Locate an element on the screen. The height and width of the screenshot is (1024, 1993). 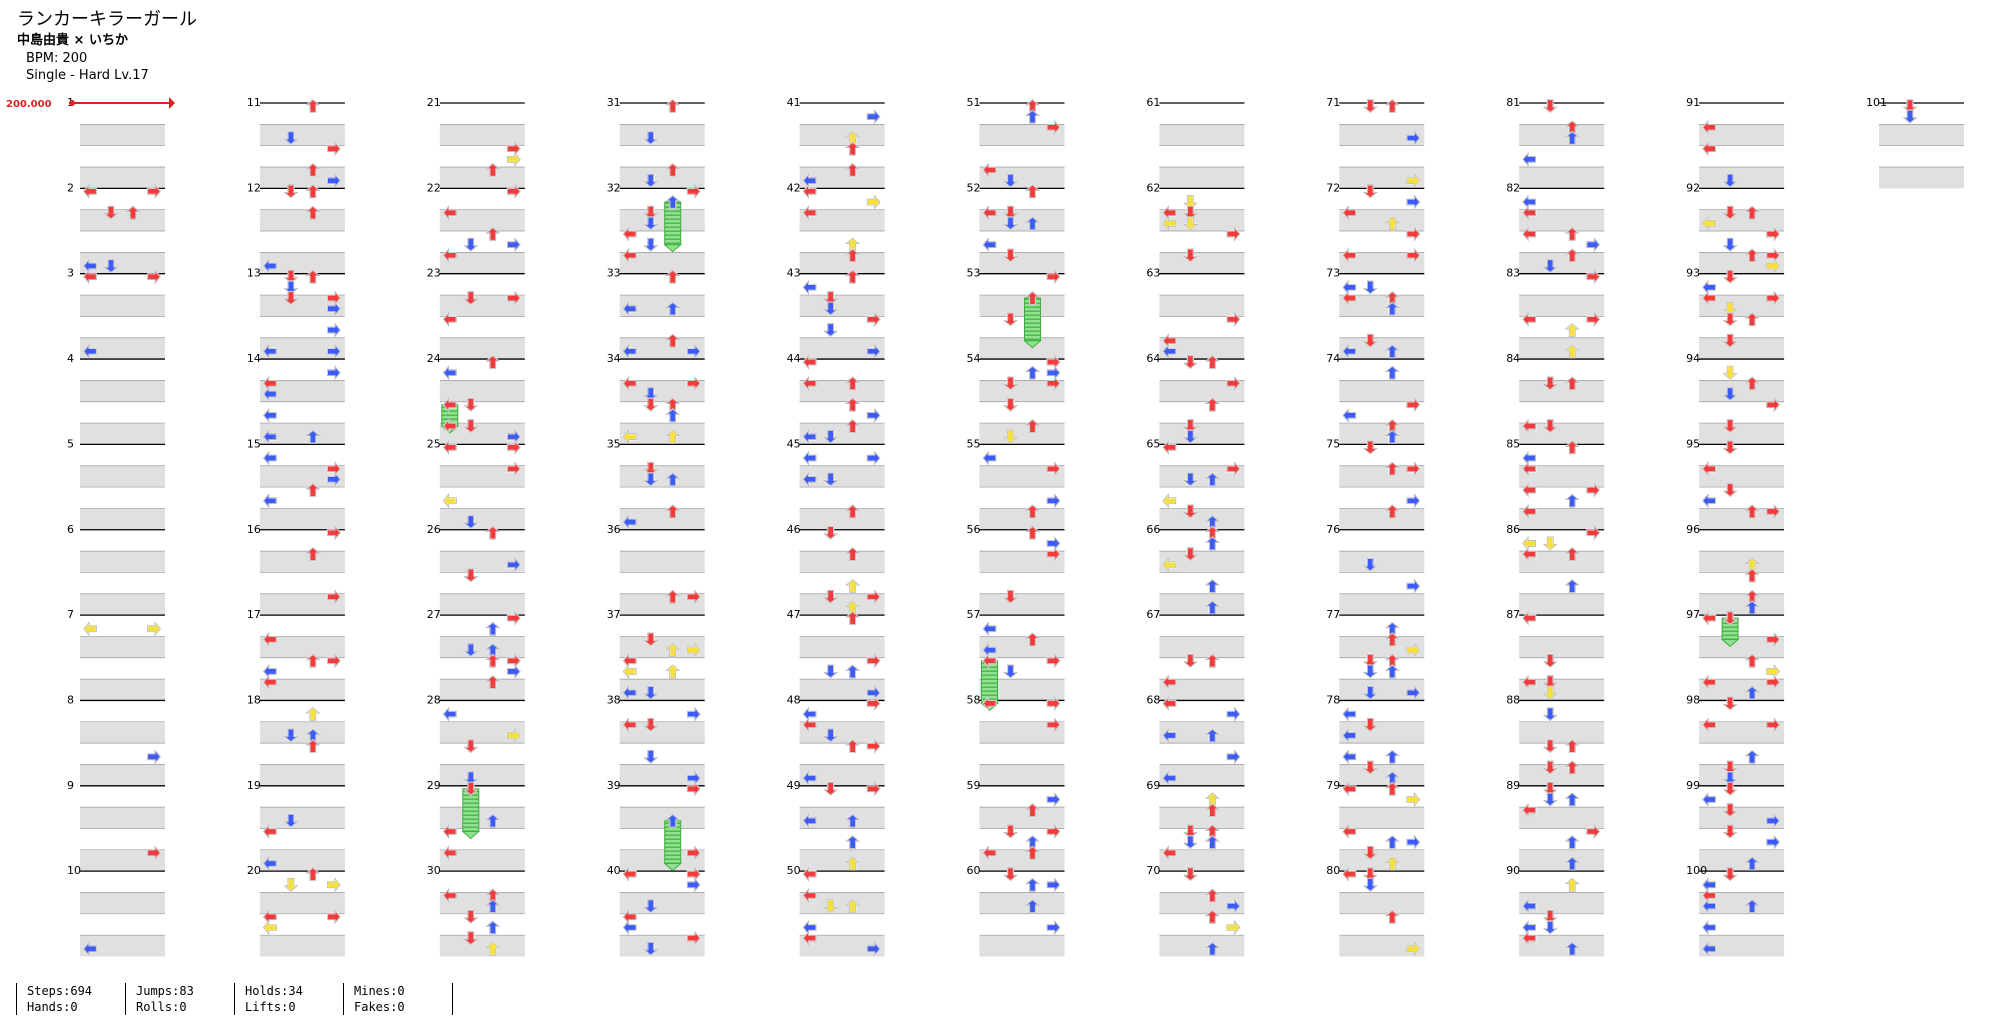
measure-number: 23 is located at coordinates (434, 273).